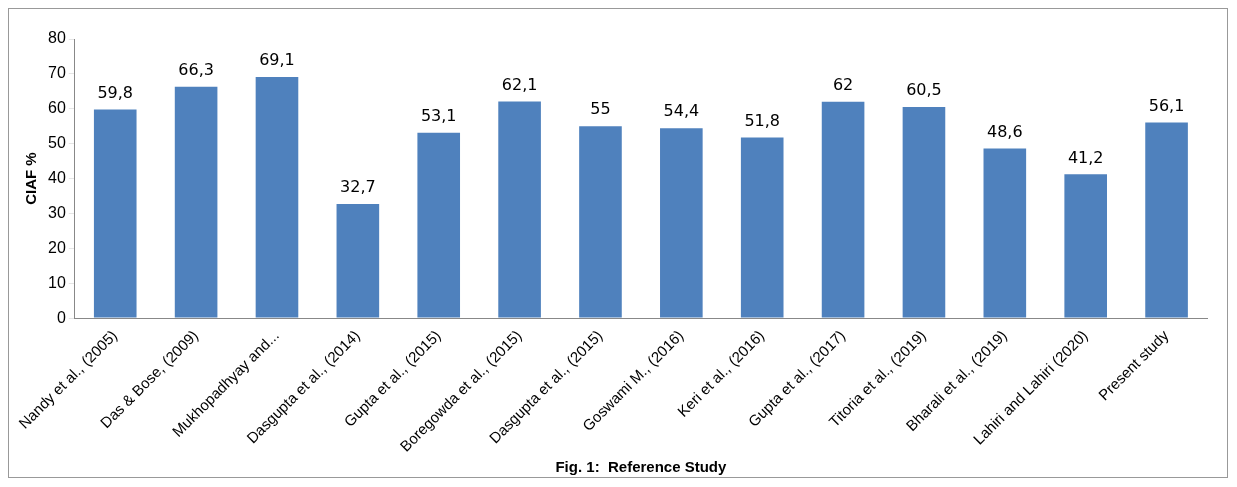  Describe the element at coordinates (1005, 131) in the screenshot. I see `data-label: 48,6` at that location.